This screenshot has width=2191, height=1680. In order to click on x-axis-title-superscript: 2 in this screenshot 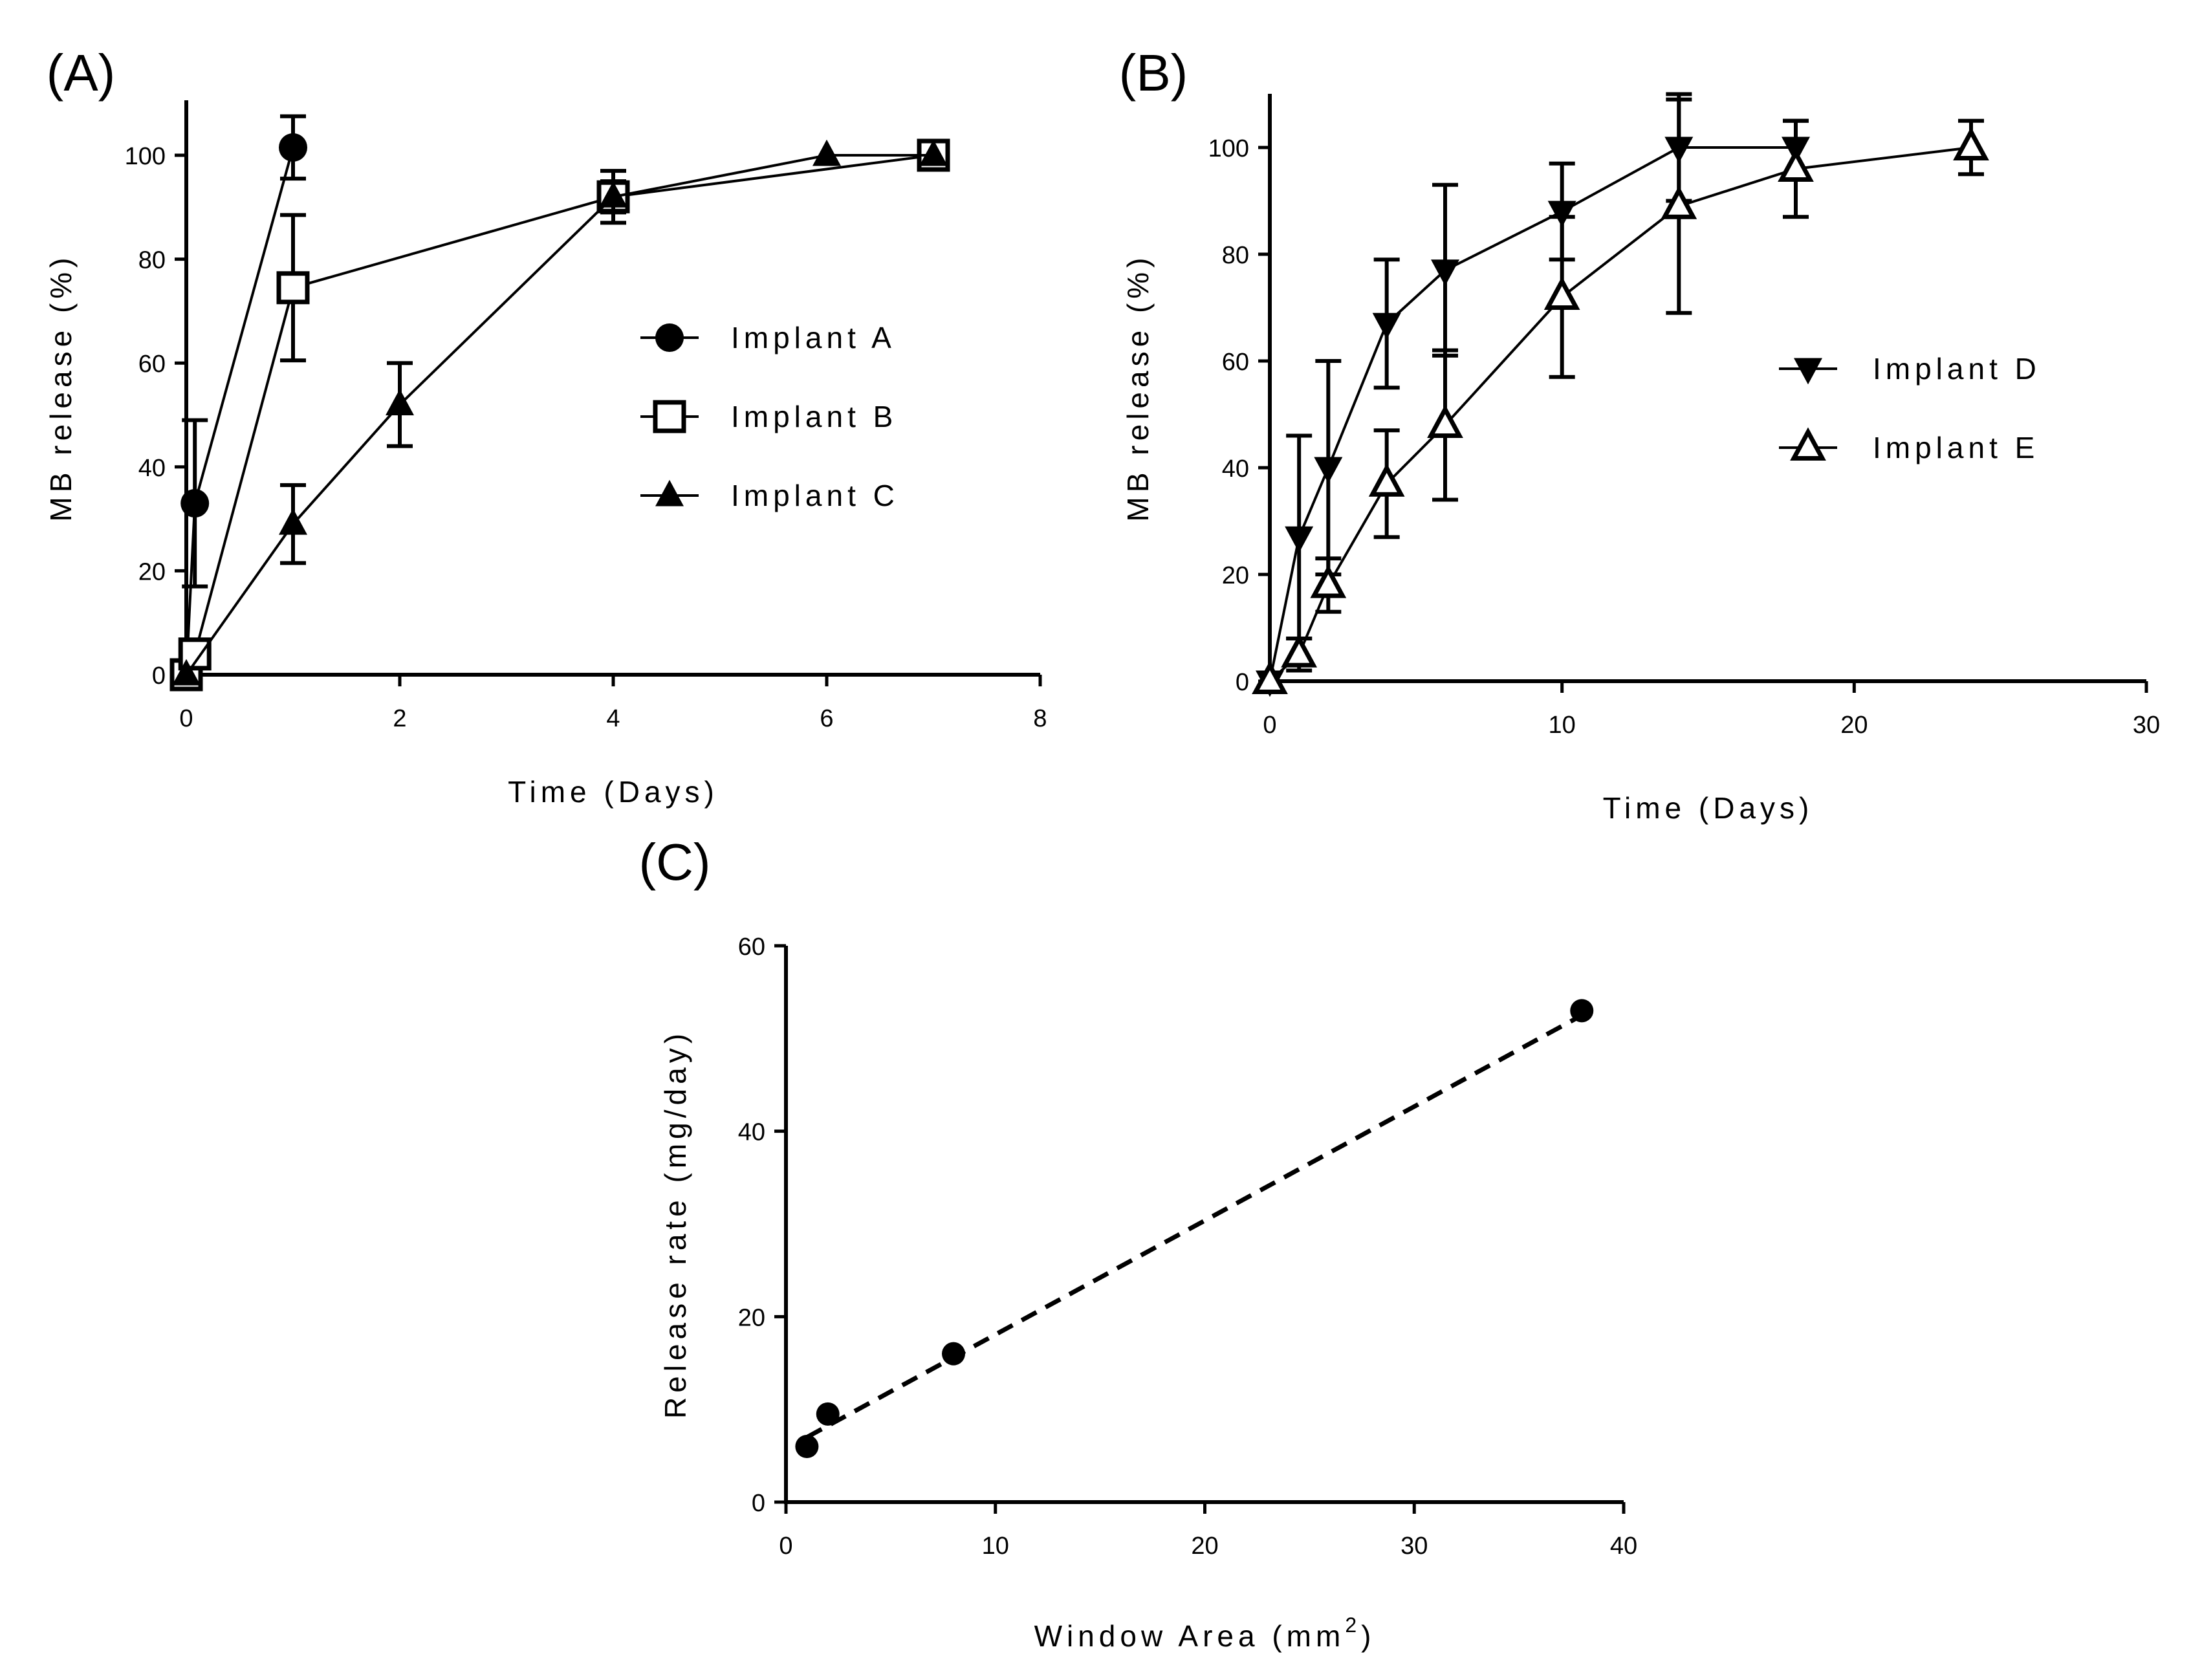, I will do `click(1353, 1625)`.